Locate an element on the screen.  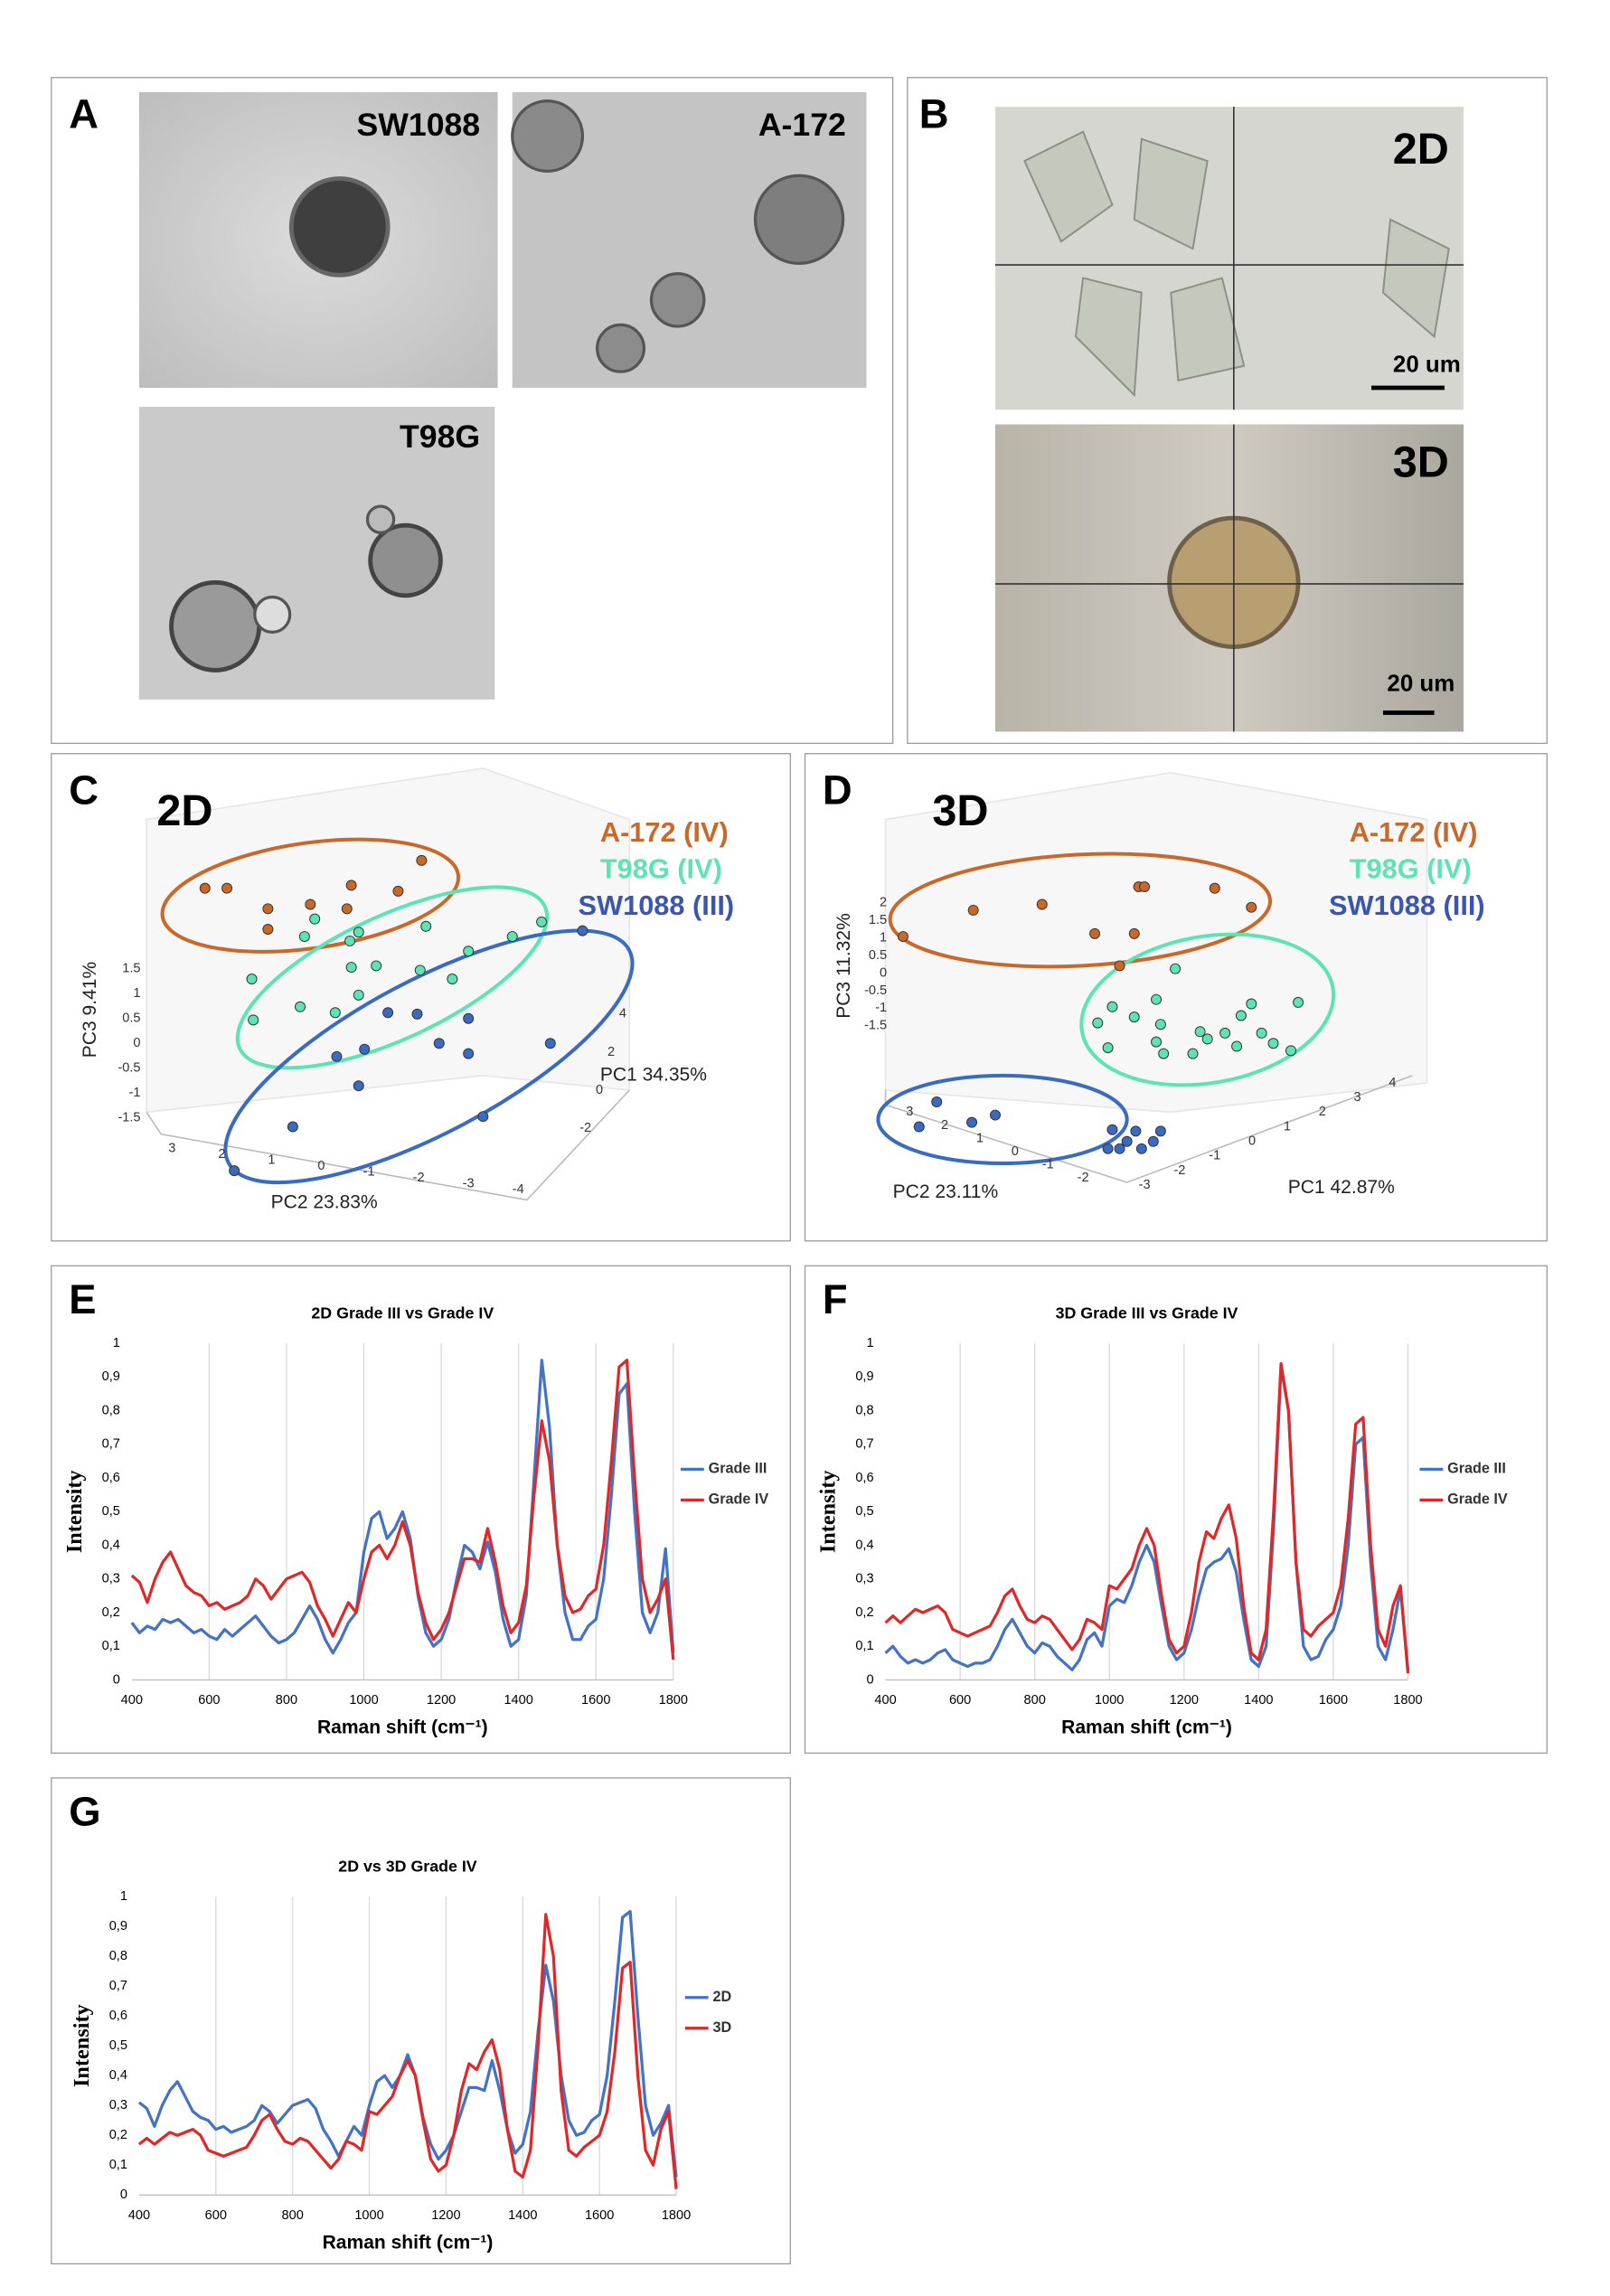
chart-title: 2D Grade III vs Grade IV is located at coordinates (402, 1312).